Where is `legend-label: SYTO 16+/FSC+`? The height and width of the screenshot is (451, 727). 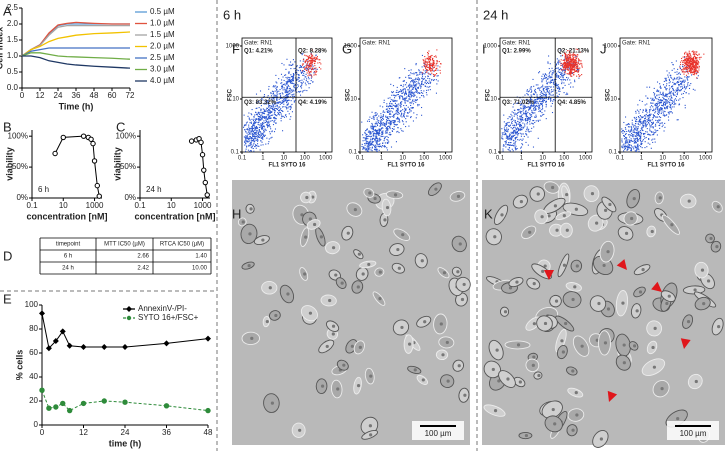 legend-label: SYTO 16+/FSC+ is located at coordinates (168, 317).